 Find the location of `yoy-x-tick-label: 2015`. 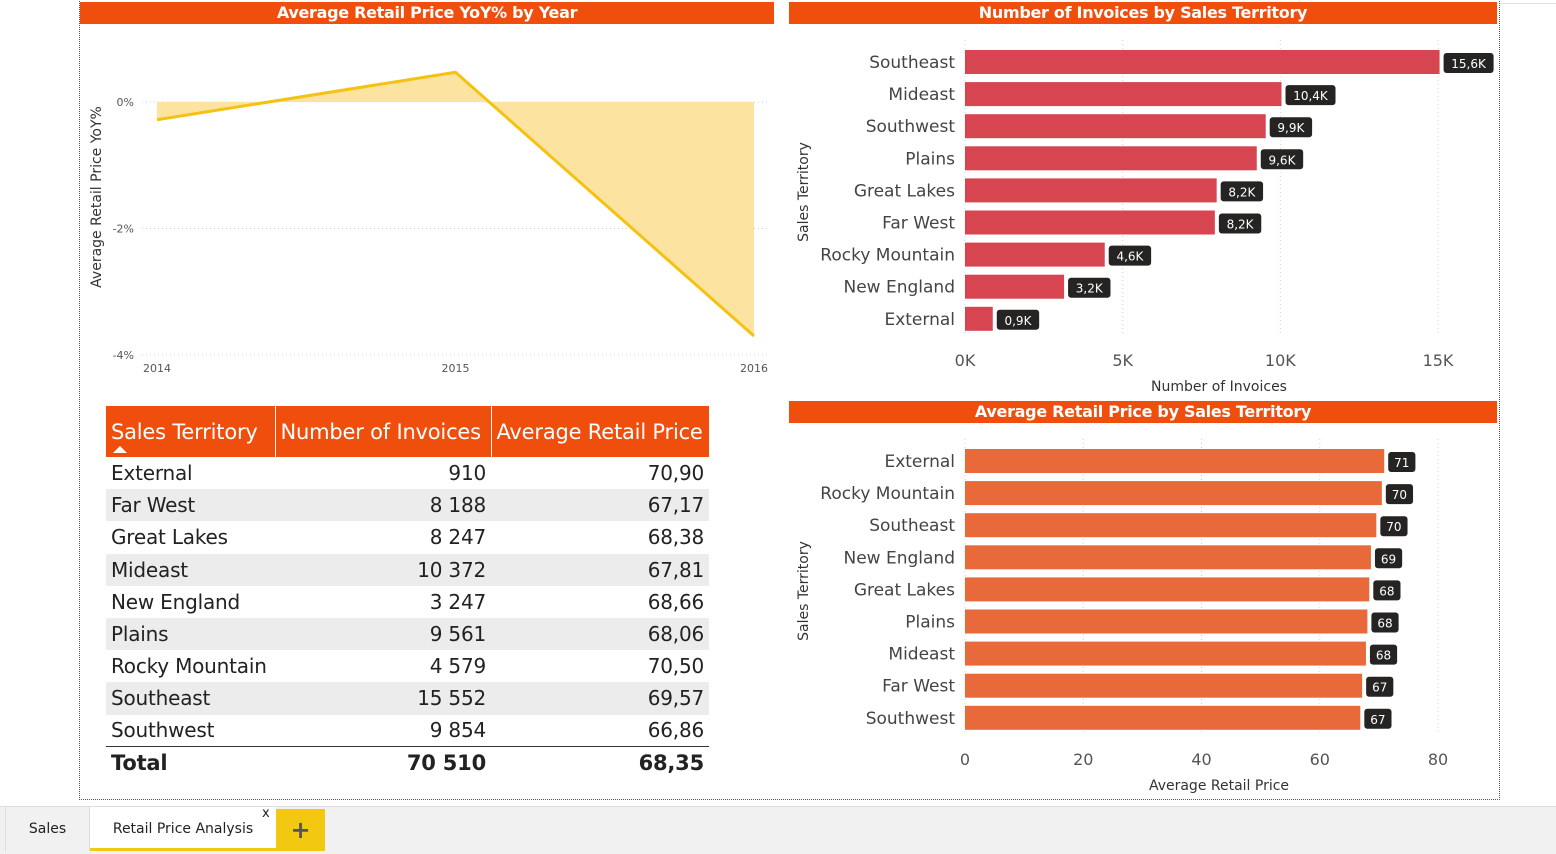

yoy-x-tick-label: 2015 is located at coordinates (456, 368).